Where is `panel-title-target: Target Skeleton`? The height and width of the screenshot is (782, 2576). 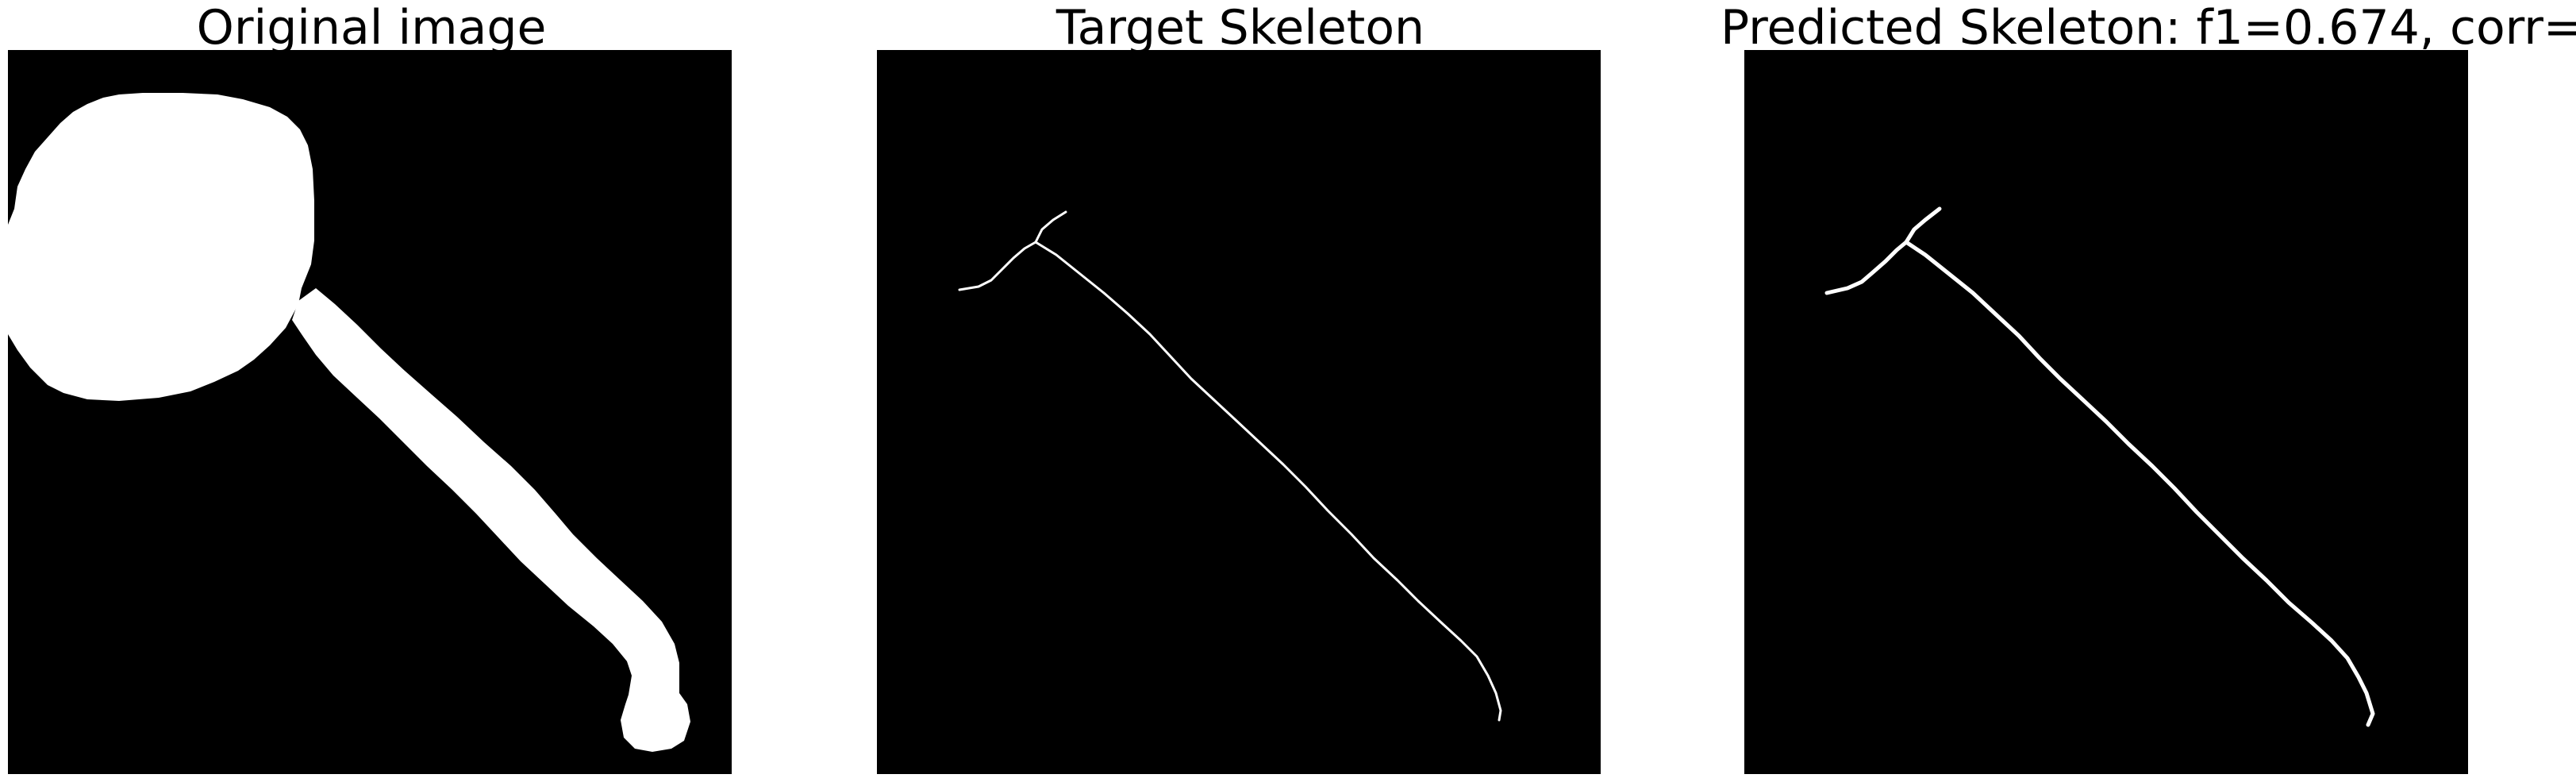
panel-title-target: Target Skeleton is located at coordinates (1240, 28).